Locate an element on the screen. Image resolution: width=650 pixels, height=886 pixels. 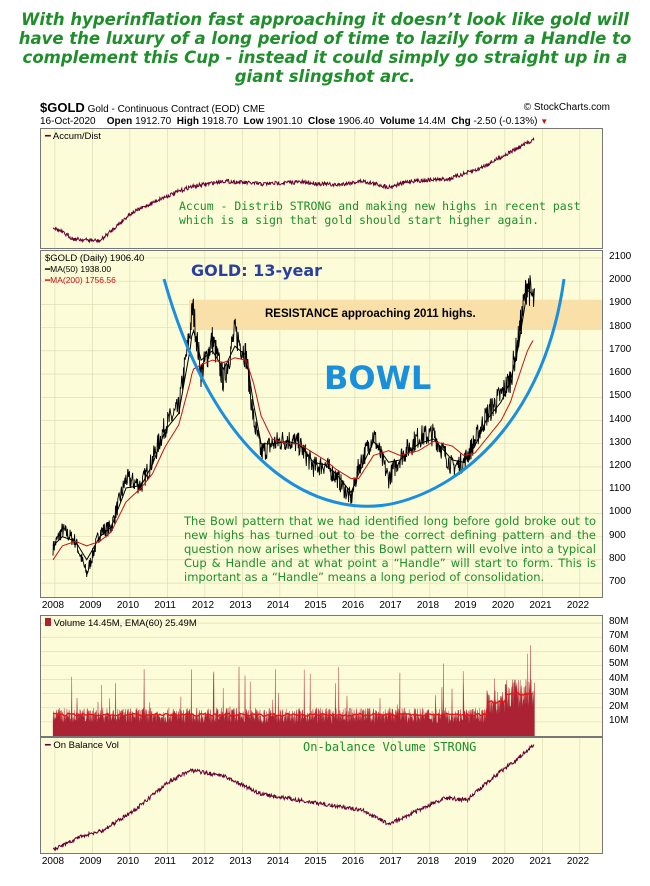
accum-dist-chart is located at coordinates (316, 188).